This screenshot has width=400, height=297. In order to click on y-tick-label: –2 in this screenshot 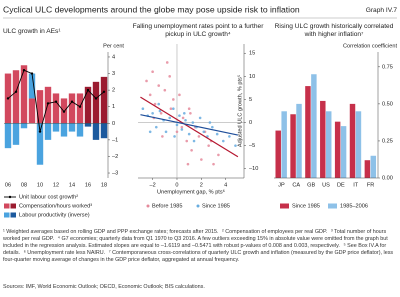, I will do `click(115, 157)`.